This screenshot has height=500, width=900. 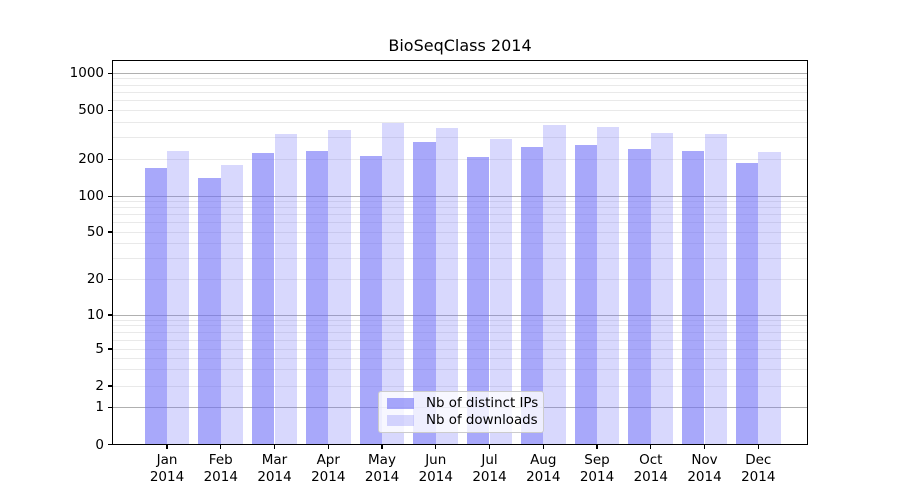 What do you see at coordinates (500, 292) in the screenshot?
I see `bar-jul-downloads` at bounding box center [500, 292].